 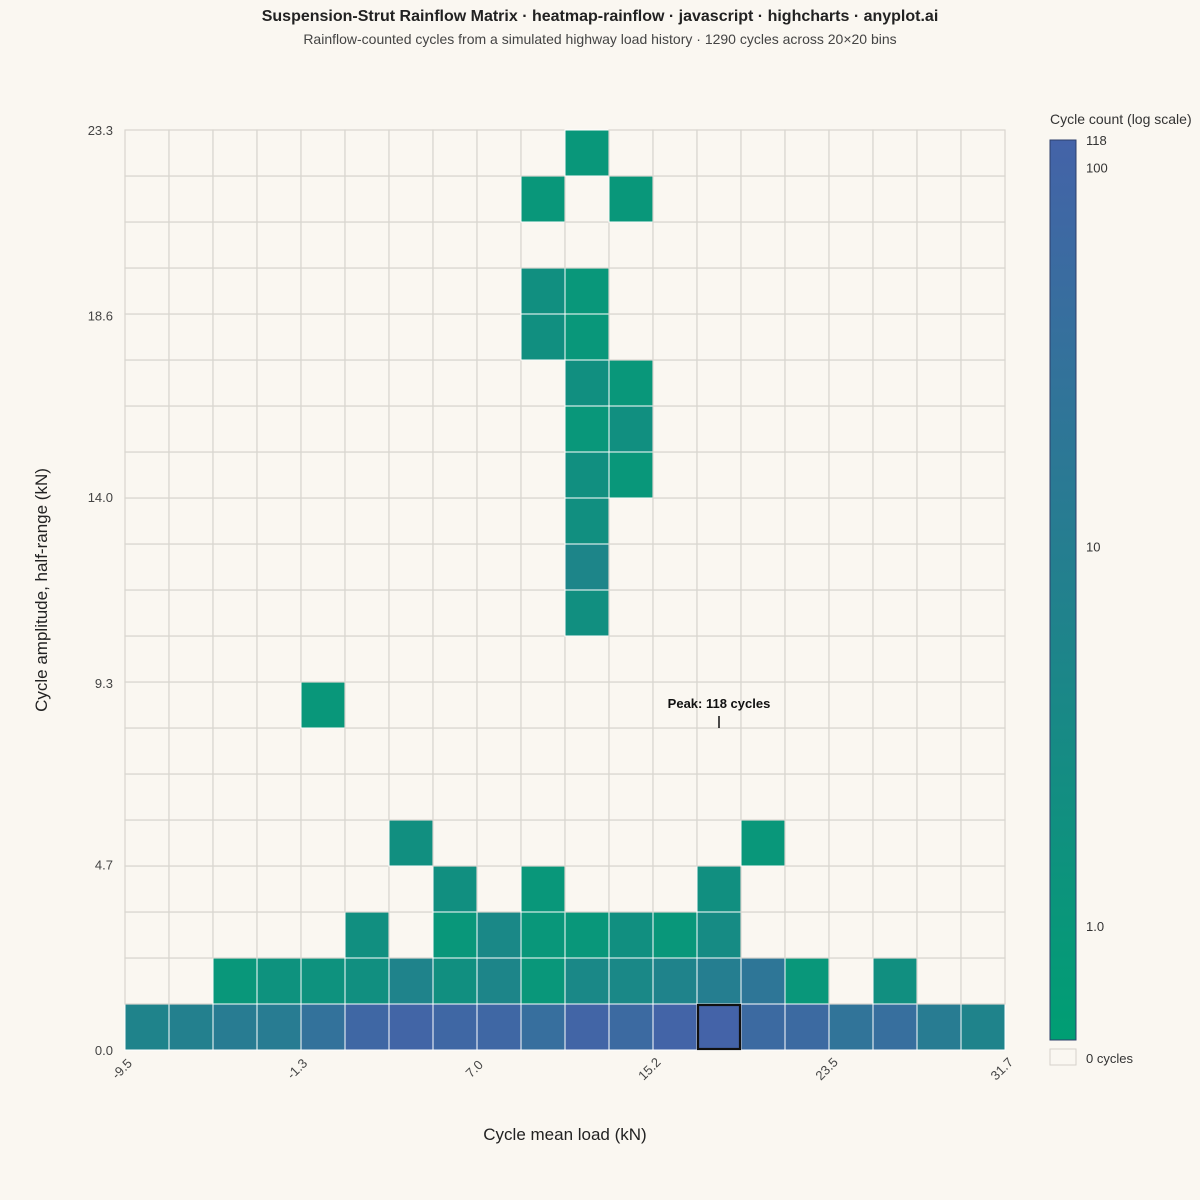 I want to click on peak-cell-outline, so click(x=719, y=1027).